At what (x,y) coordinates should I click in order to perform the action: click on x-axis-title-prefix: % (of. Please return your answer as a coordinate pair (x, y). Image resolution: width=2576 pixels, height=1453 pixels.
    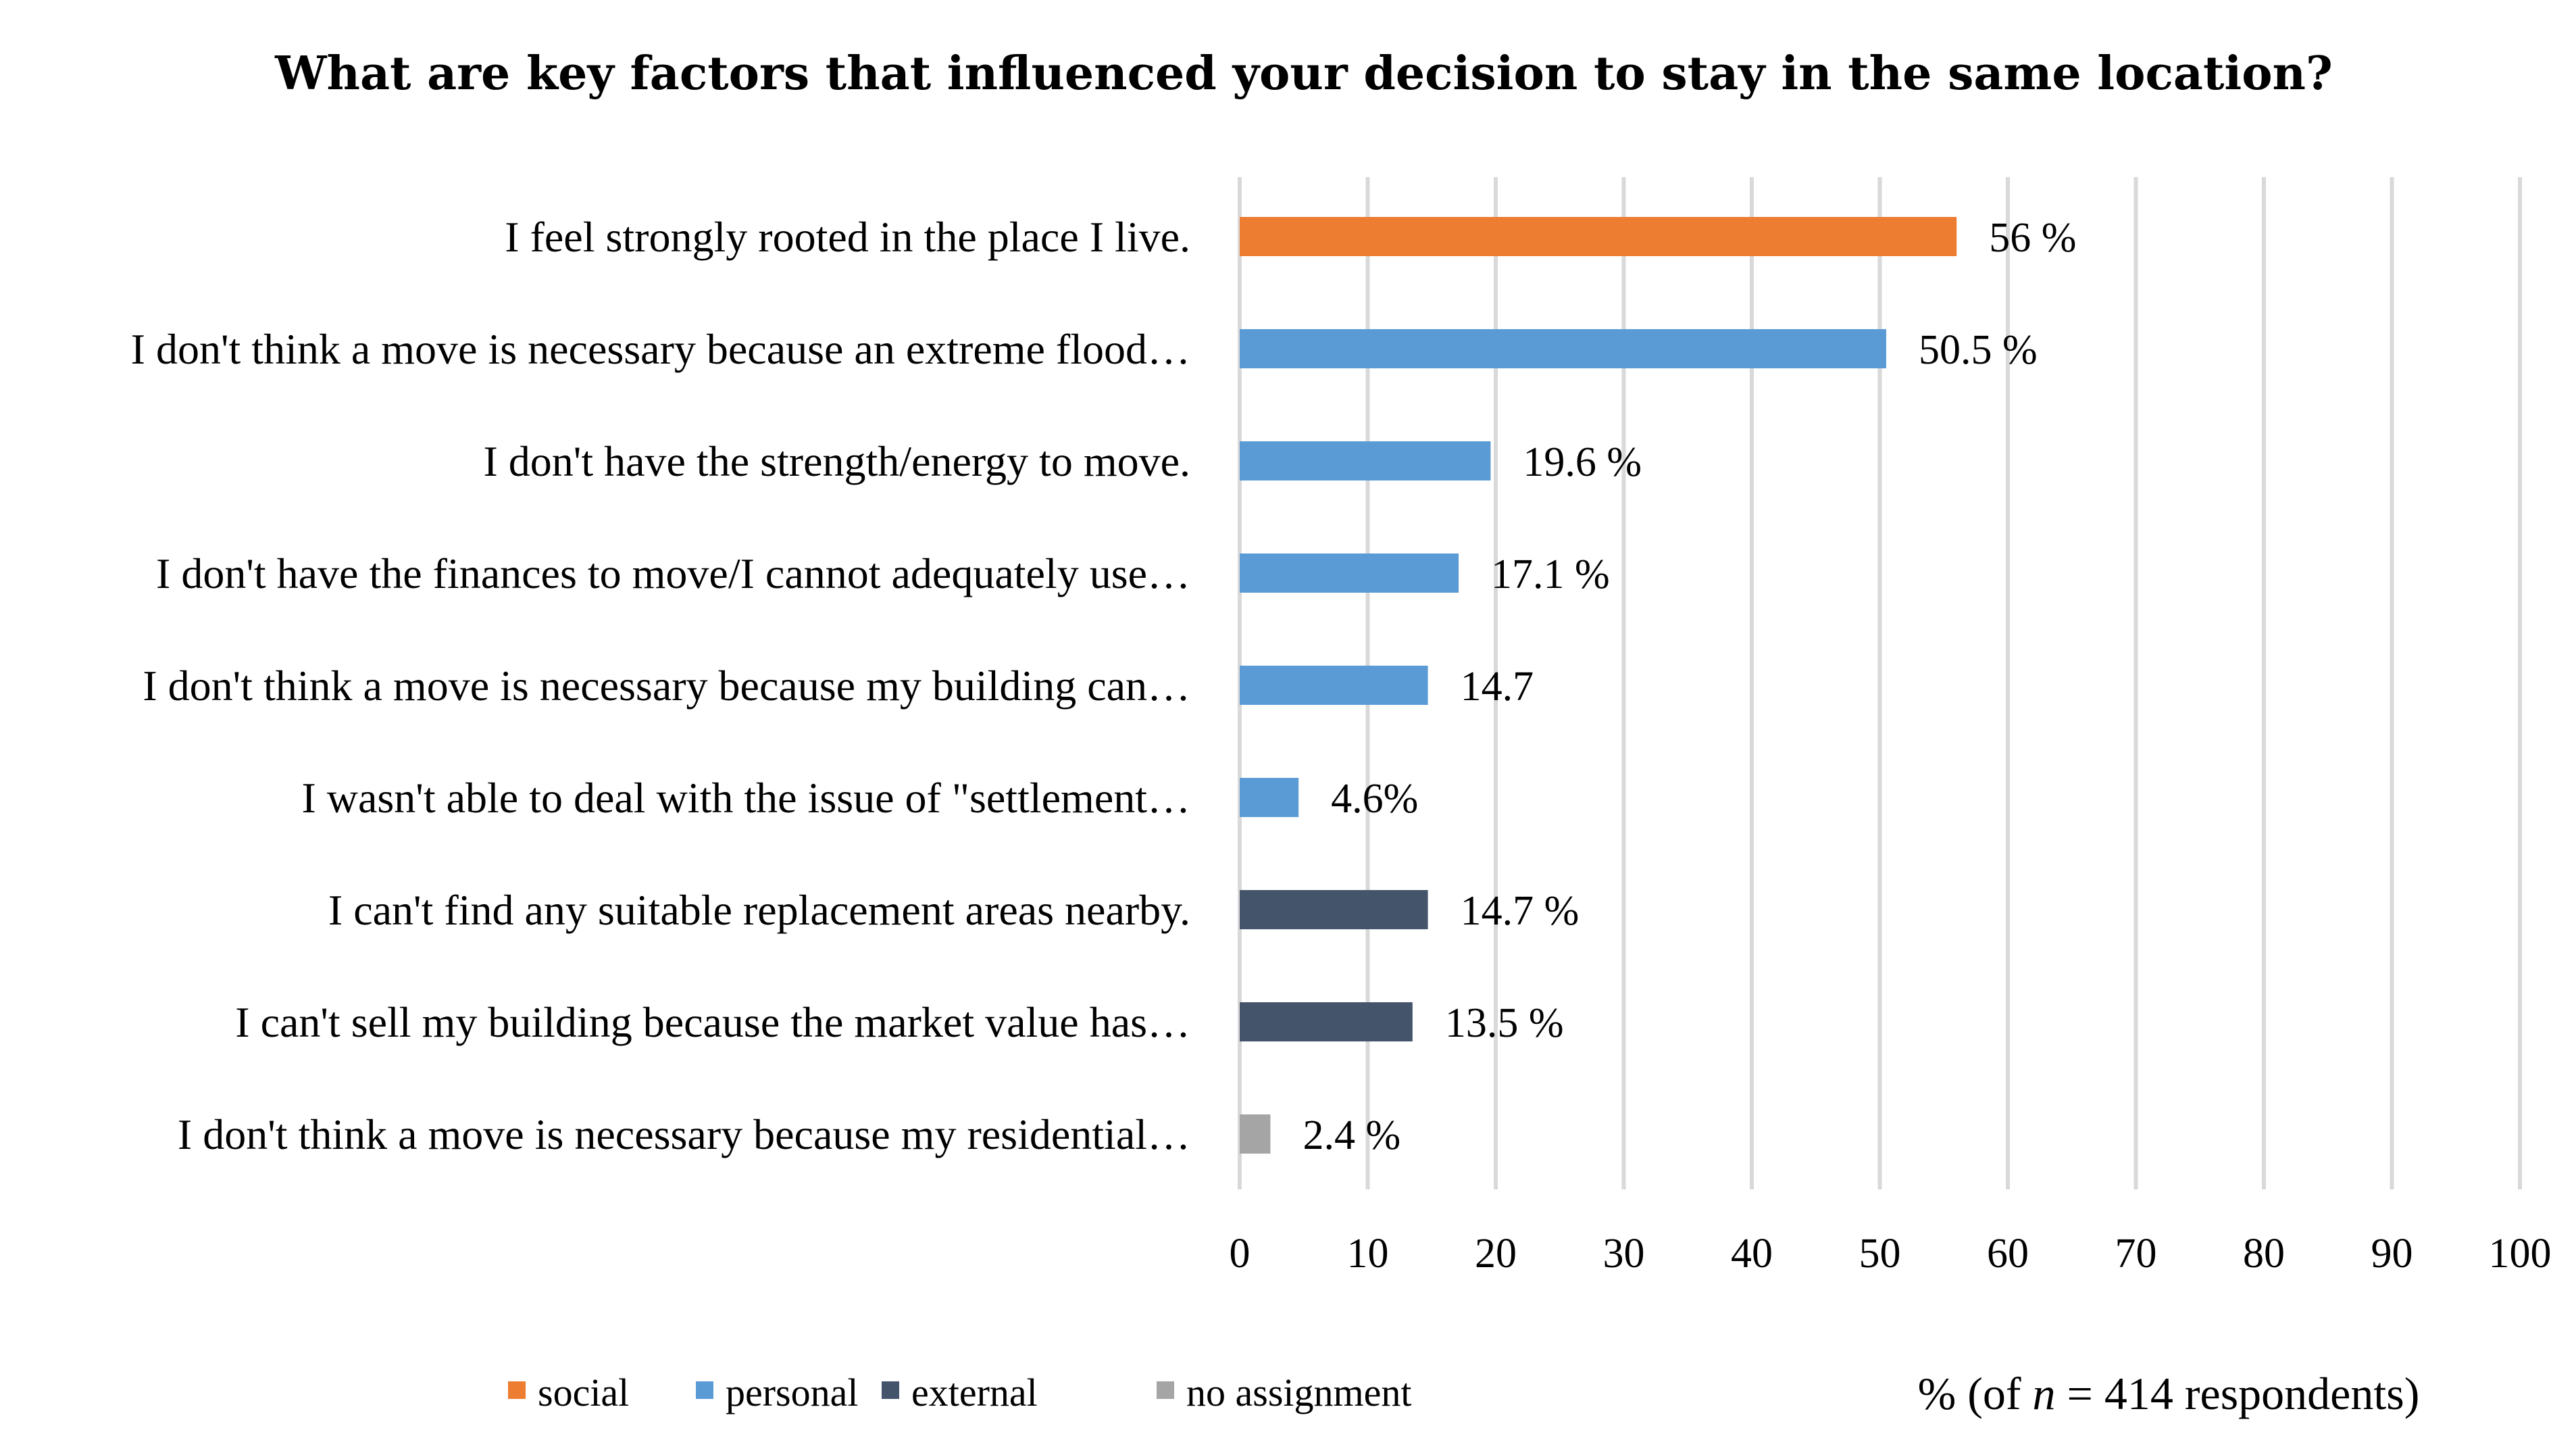
    Looking at the image, I should click on (1975, 1393).